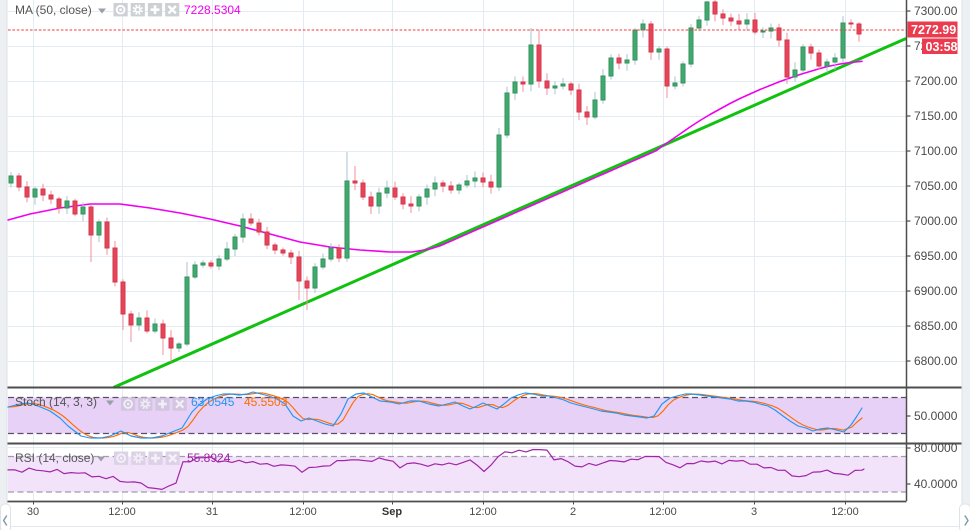 The image size is (970, 530). What do you see at coordinates (936, 291) in the screenshot?
I see `svg-text: 6900.00` at bounding box center [936, 291].